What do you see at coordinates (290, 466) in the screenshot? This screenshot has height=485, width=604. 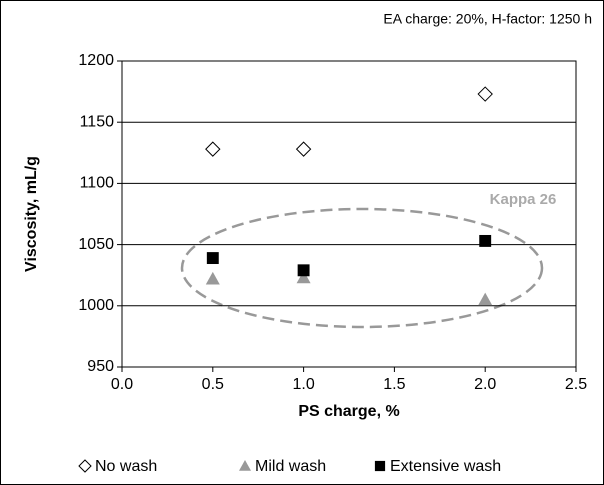 I see `legend-label: Mild wash` at bounding box center [290, 466].